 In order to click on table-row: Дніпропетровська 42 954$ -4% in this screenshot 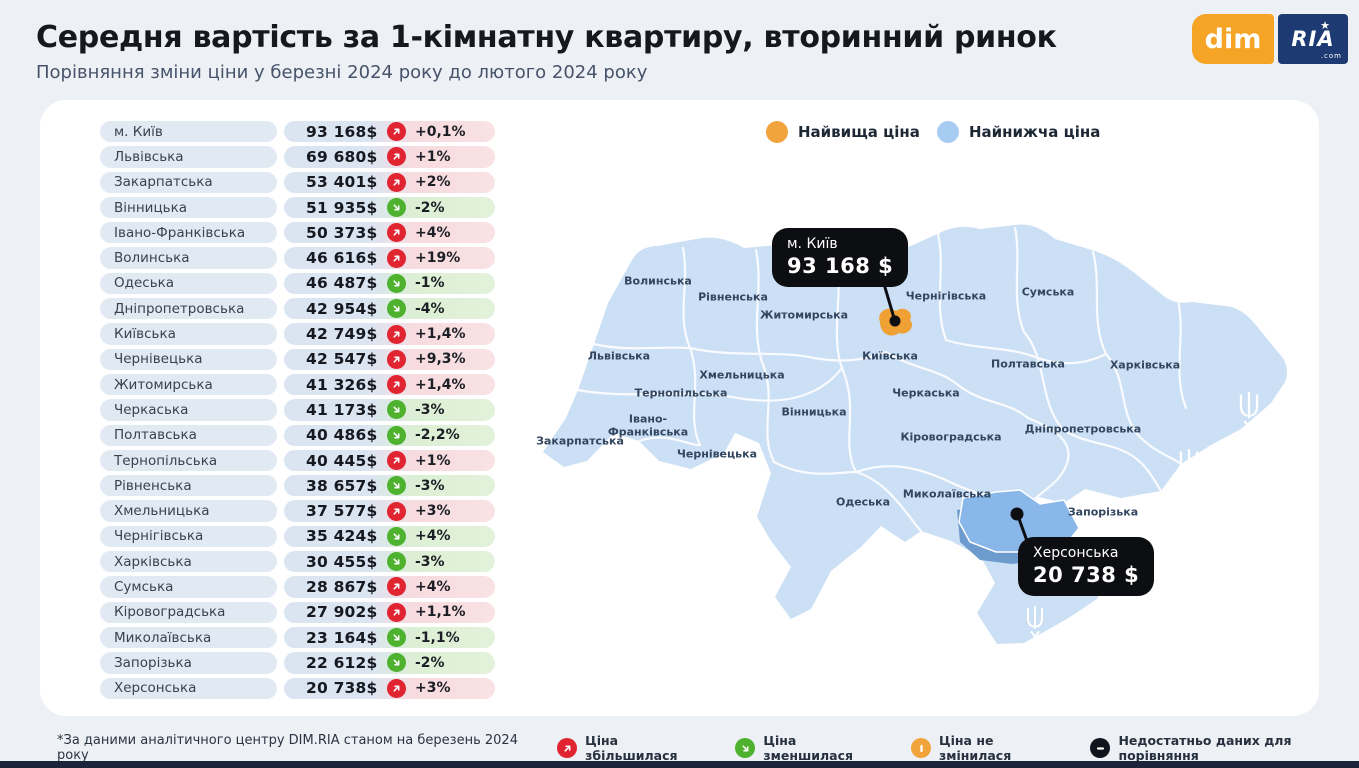, I will do `click(297, 309)`.